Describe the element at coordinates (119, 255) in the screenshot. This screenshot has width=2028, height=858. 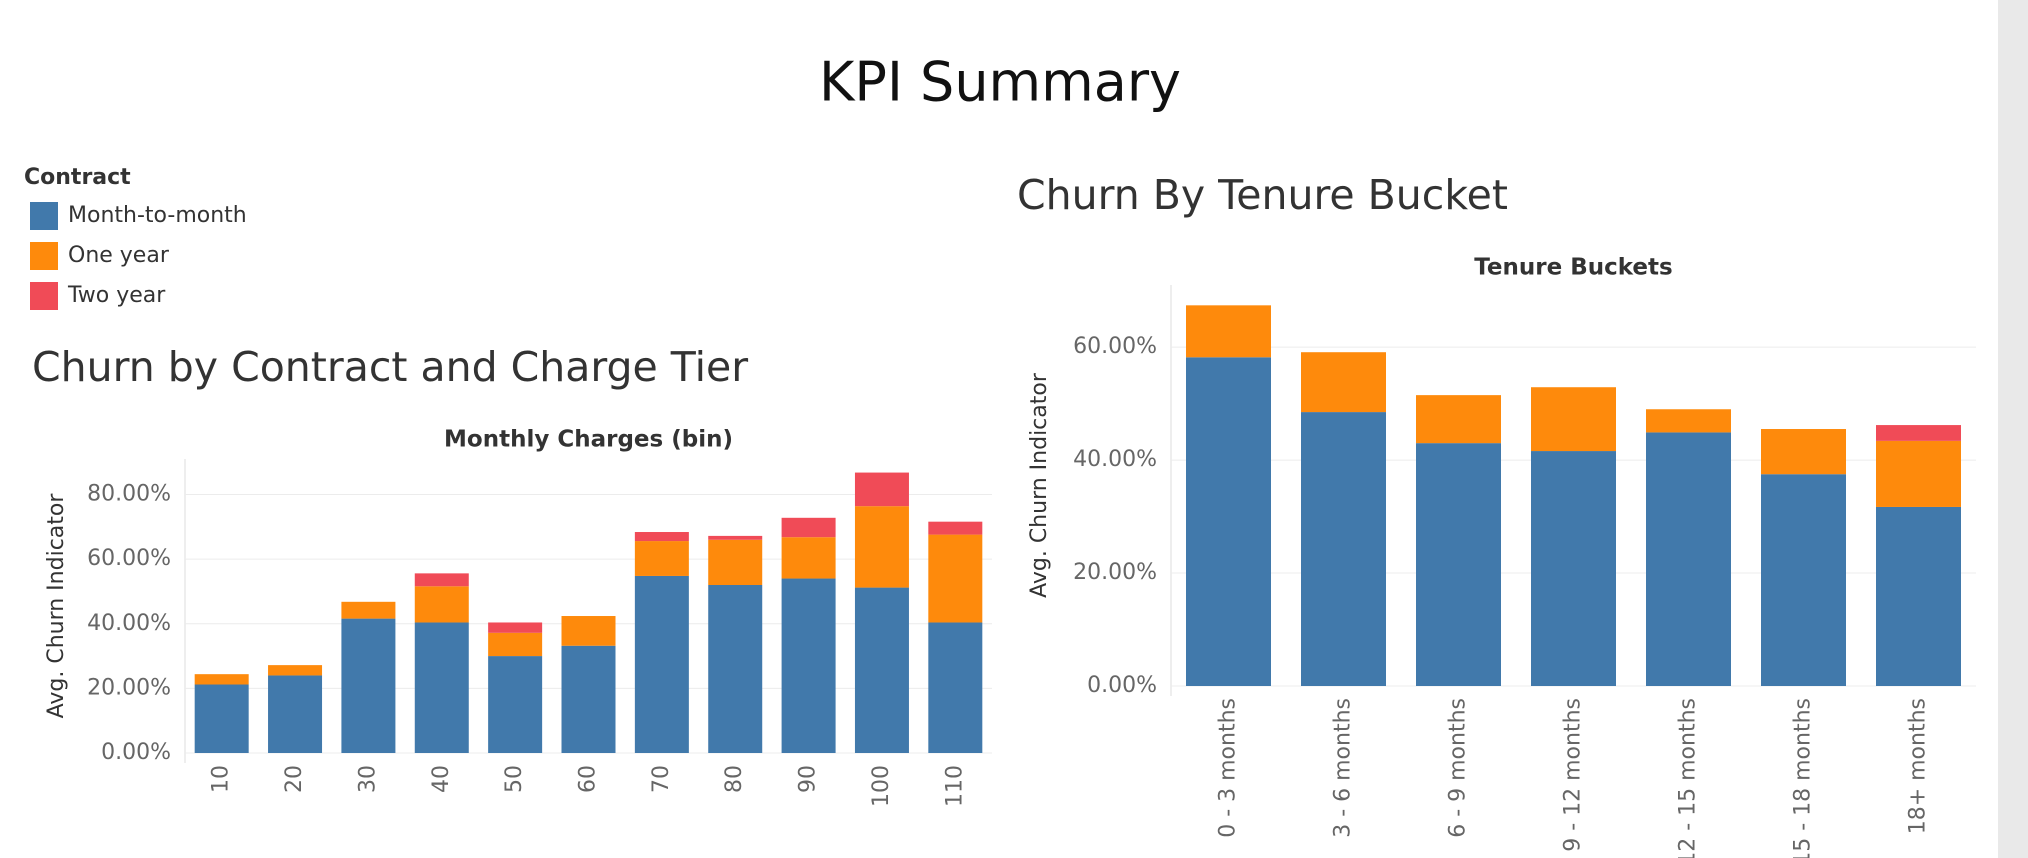
I see `legend-label: One year` at that location.